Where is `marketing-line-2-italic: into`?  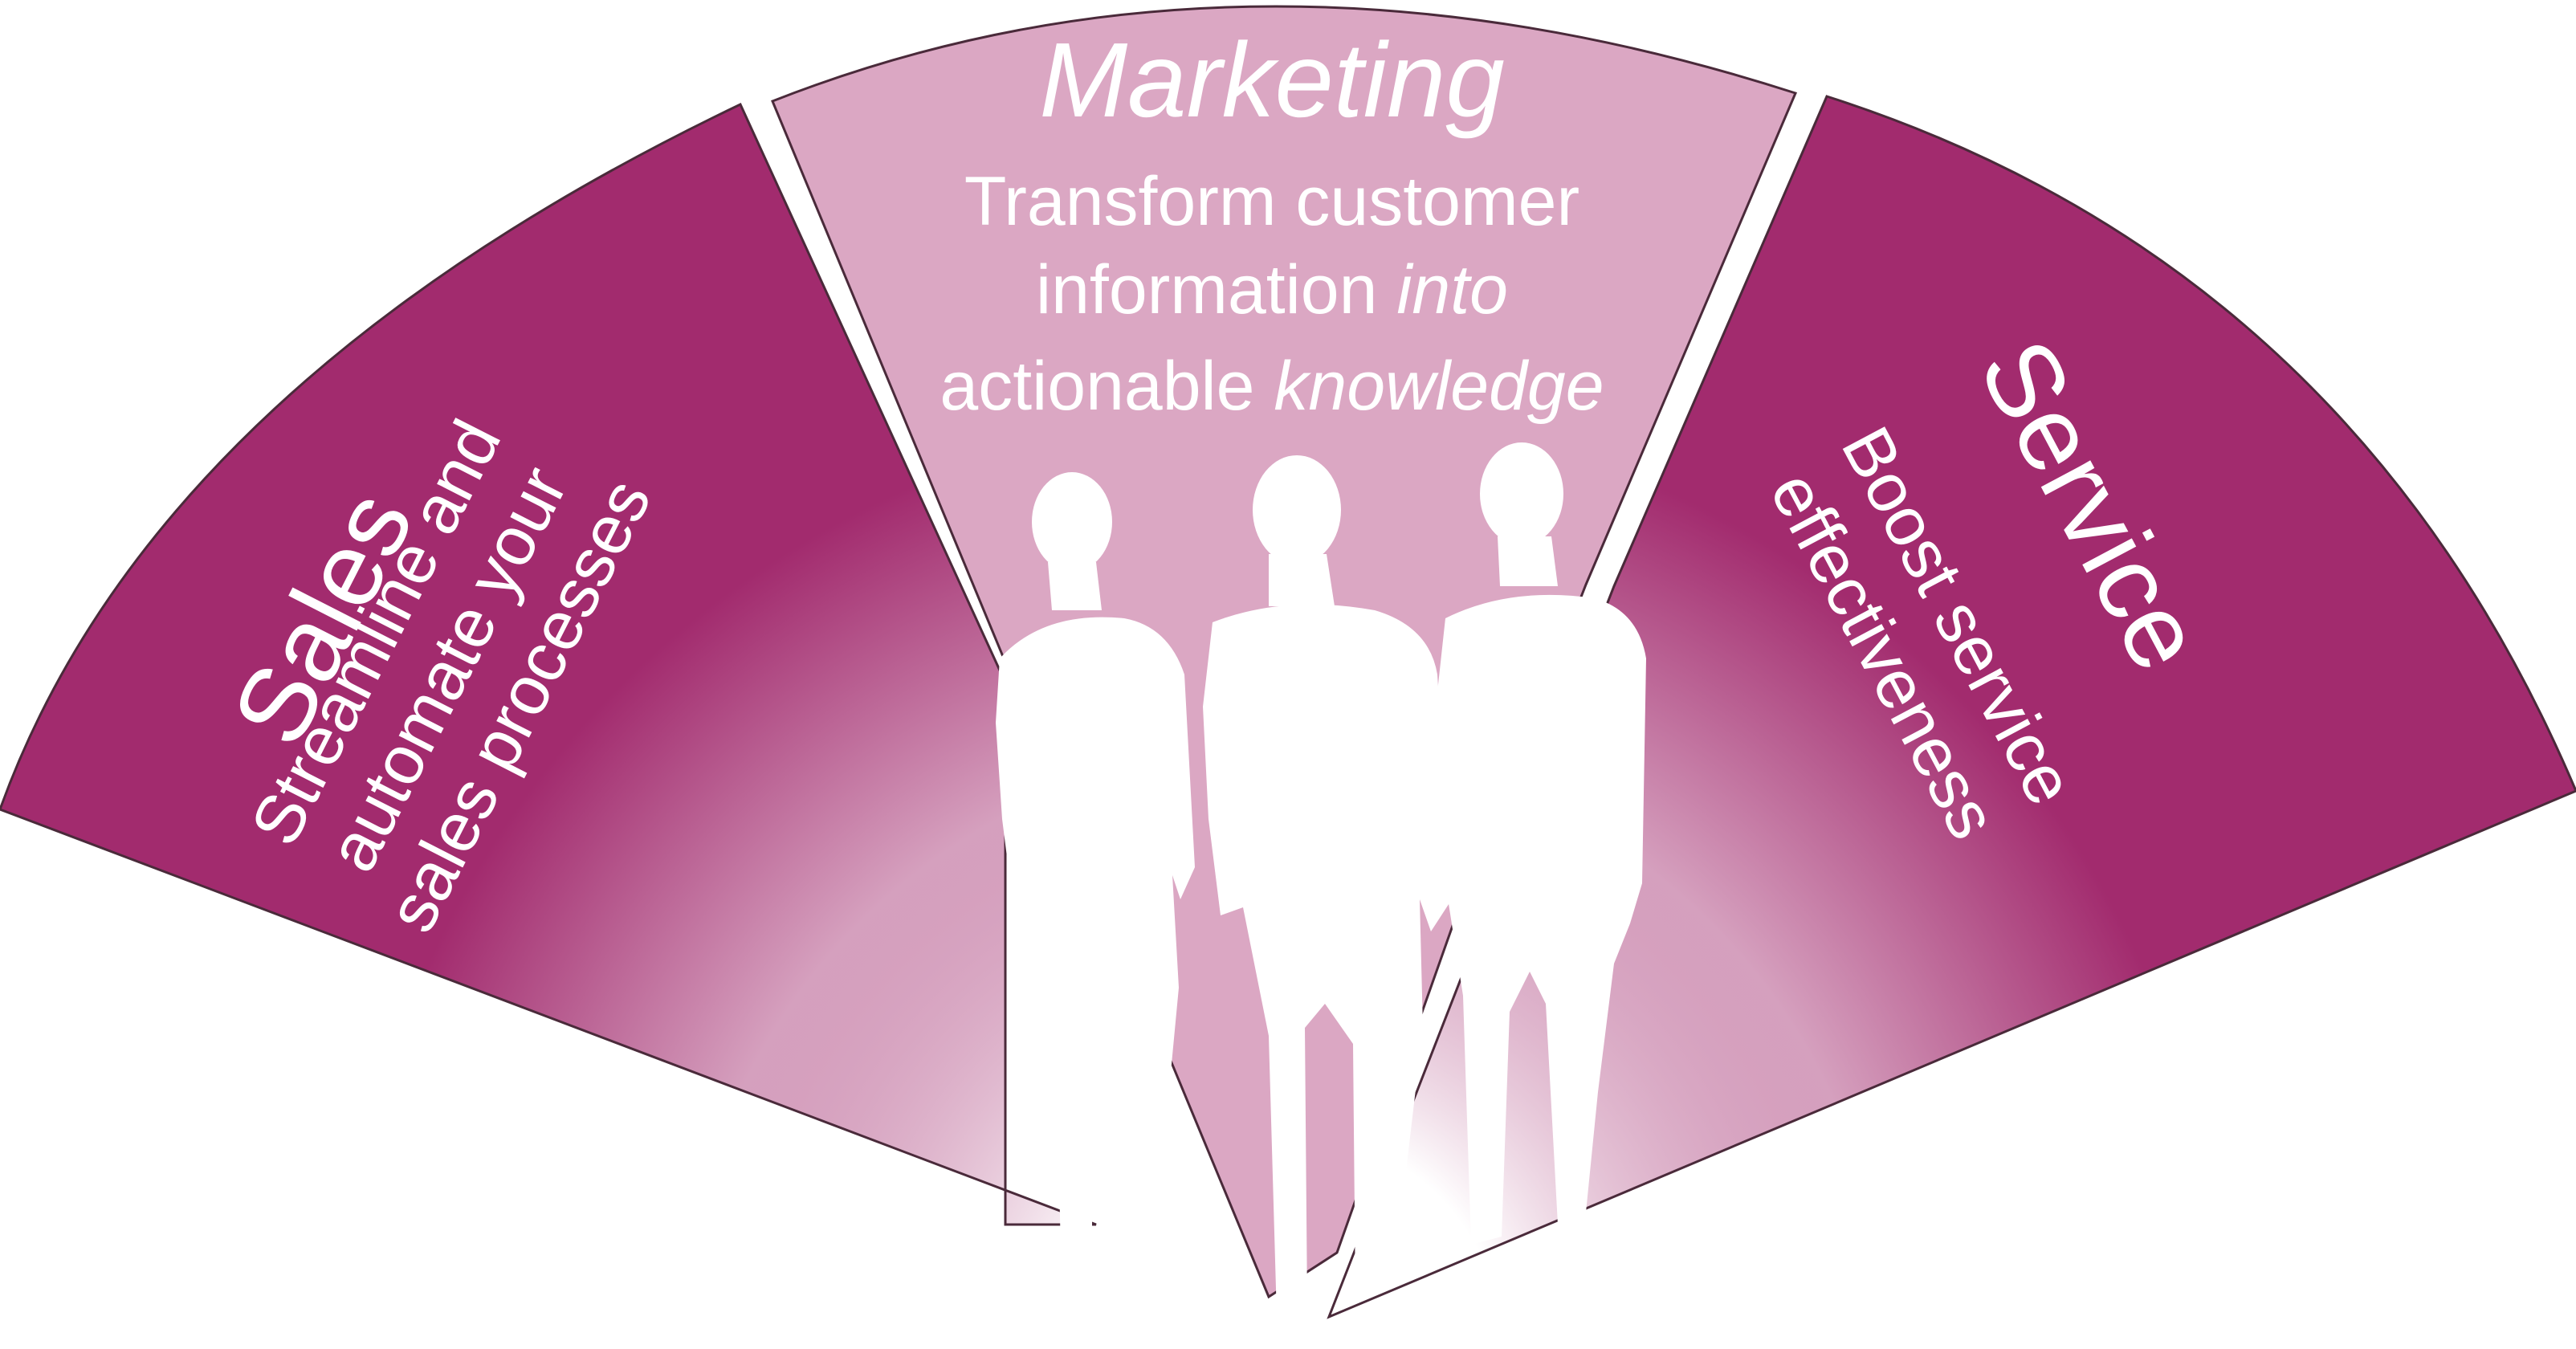 marketing-line-2-italic: into is located at coordinates (1452, 289).